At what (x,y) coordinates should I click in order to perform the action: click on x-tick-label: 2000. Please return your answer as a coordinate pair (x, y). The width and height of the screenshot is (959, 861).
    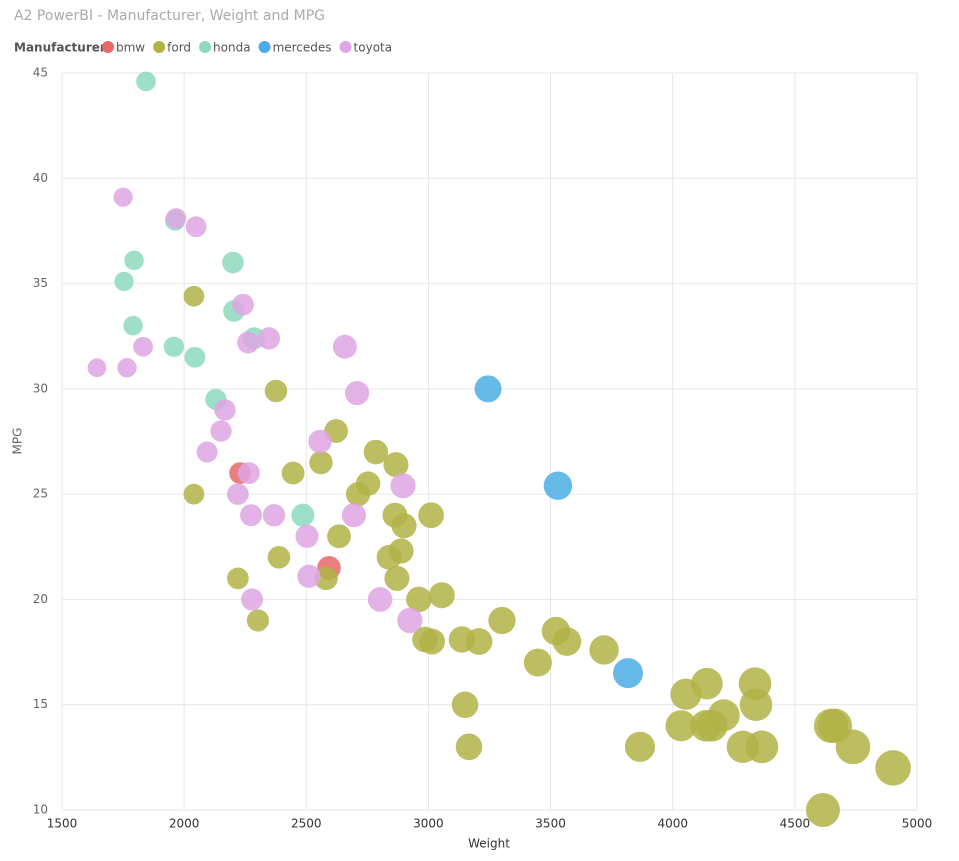
    Looking at the image, I should click on (184, 824).